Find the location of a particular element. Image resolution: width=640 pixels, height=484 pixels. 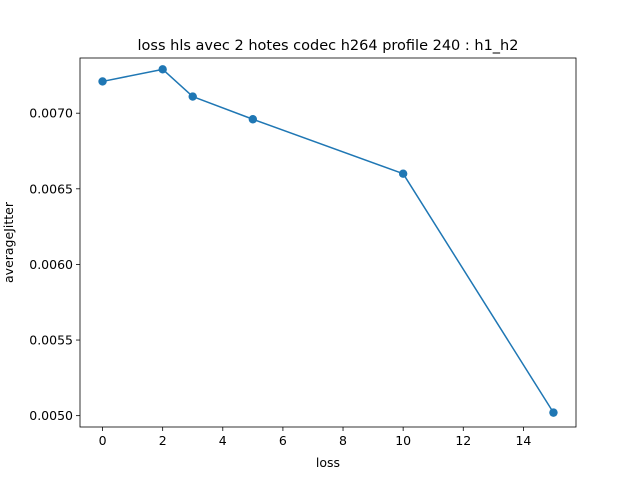

y-tick-label: 0.0065 is located at coordinates (51, 188).